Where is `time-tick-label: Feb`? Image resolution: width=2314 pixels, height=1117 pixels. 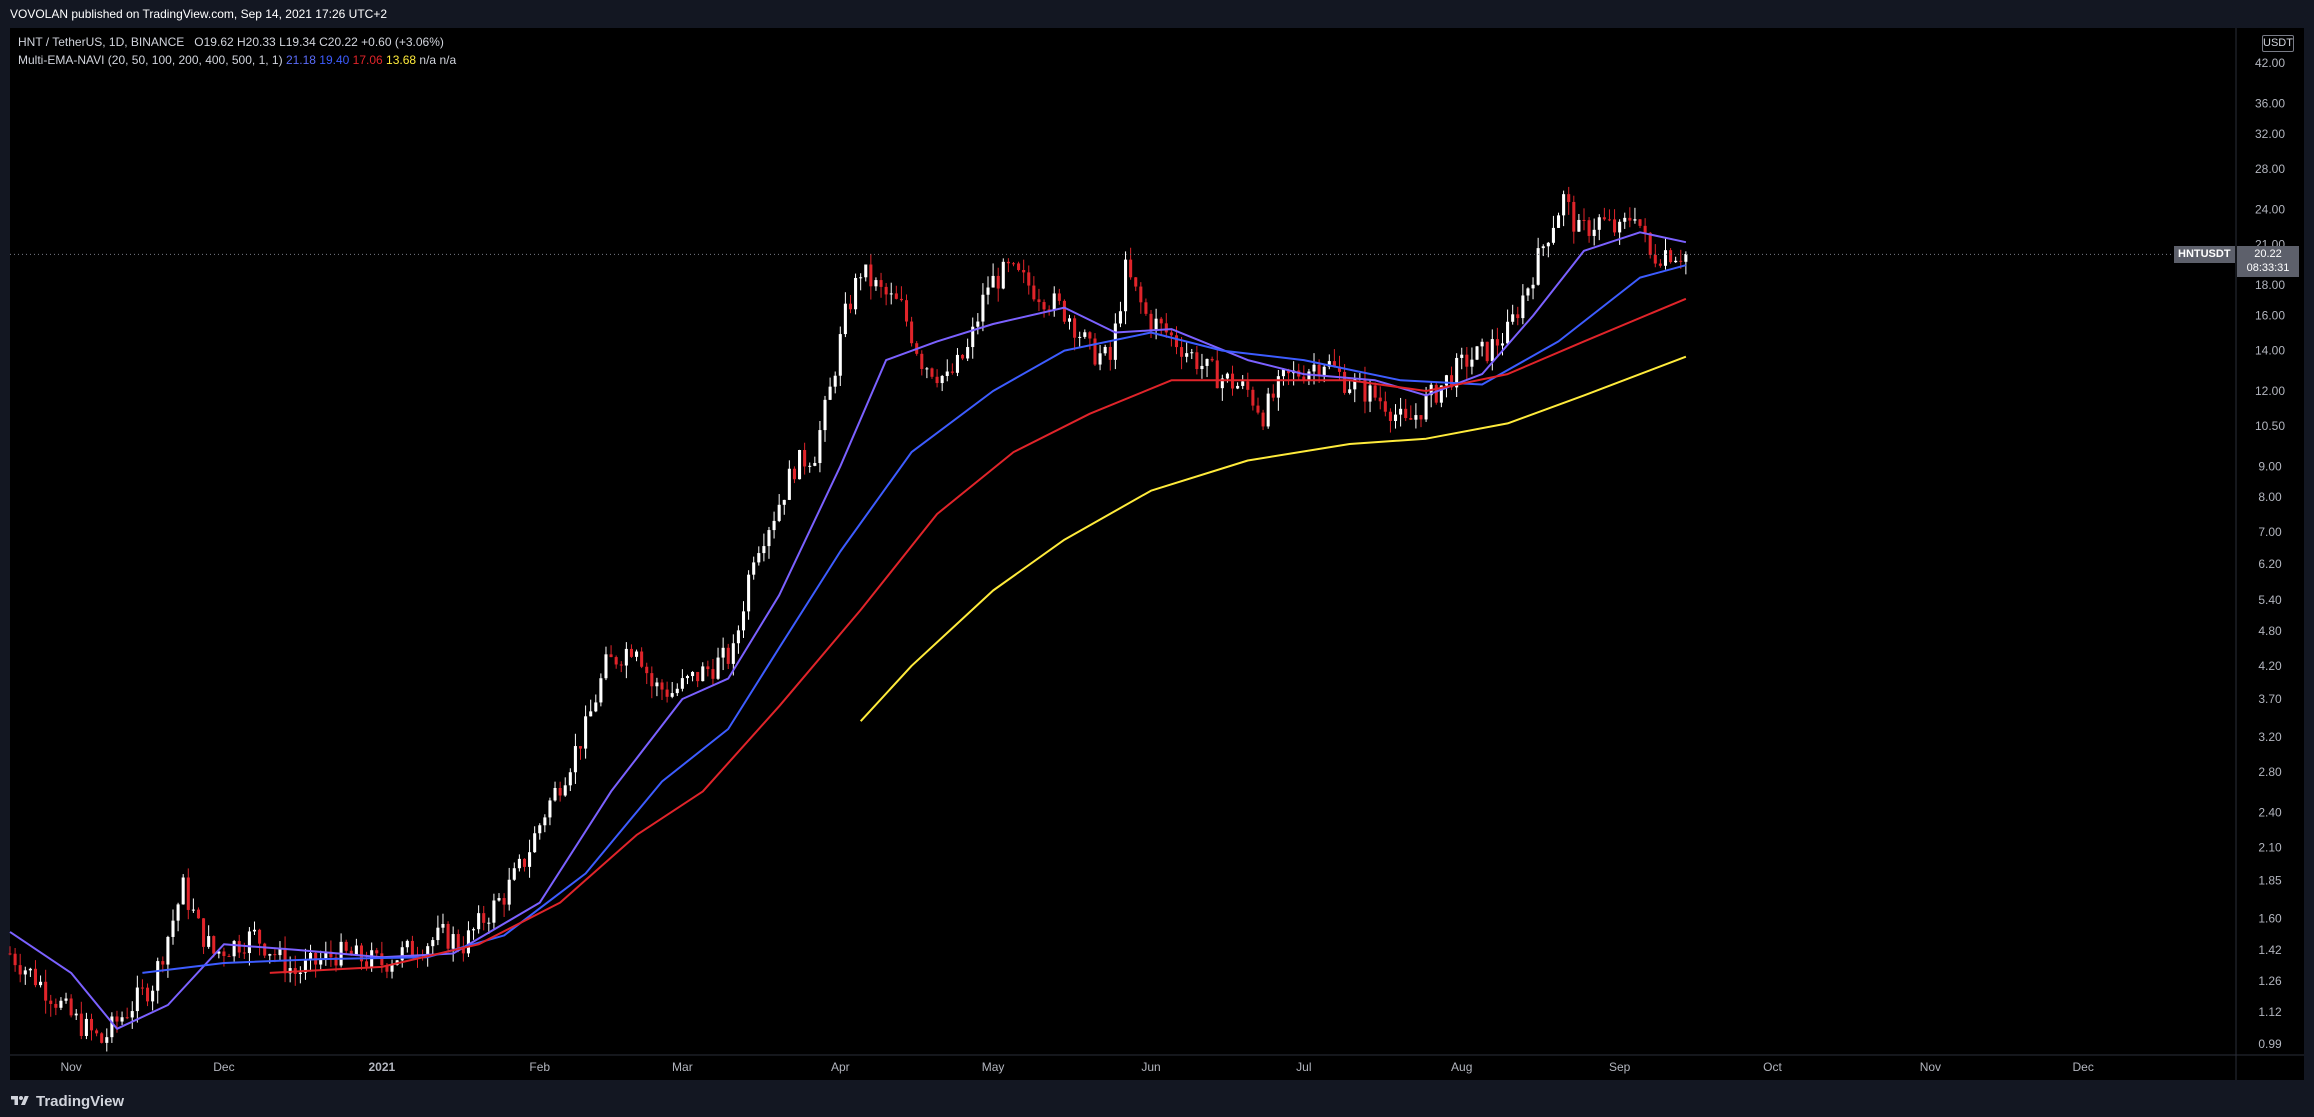 time-tick-label: Feb is located at coordinates (539, 1067).